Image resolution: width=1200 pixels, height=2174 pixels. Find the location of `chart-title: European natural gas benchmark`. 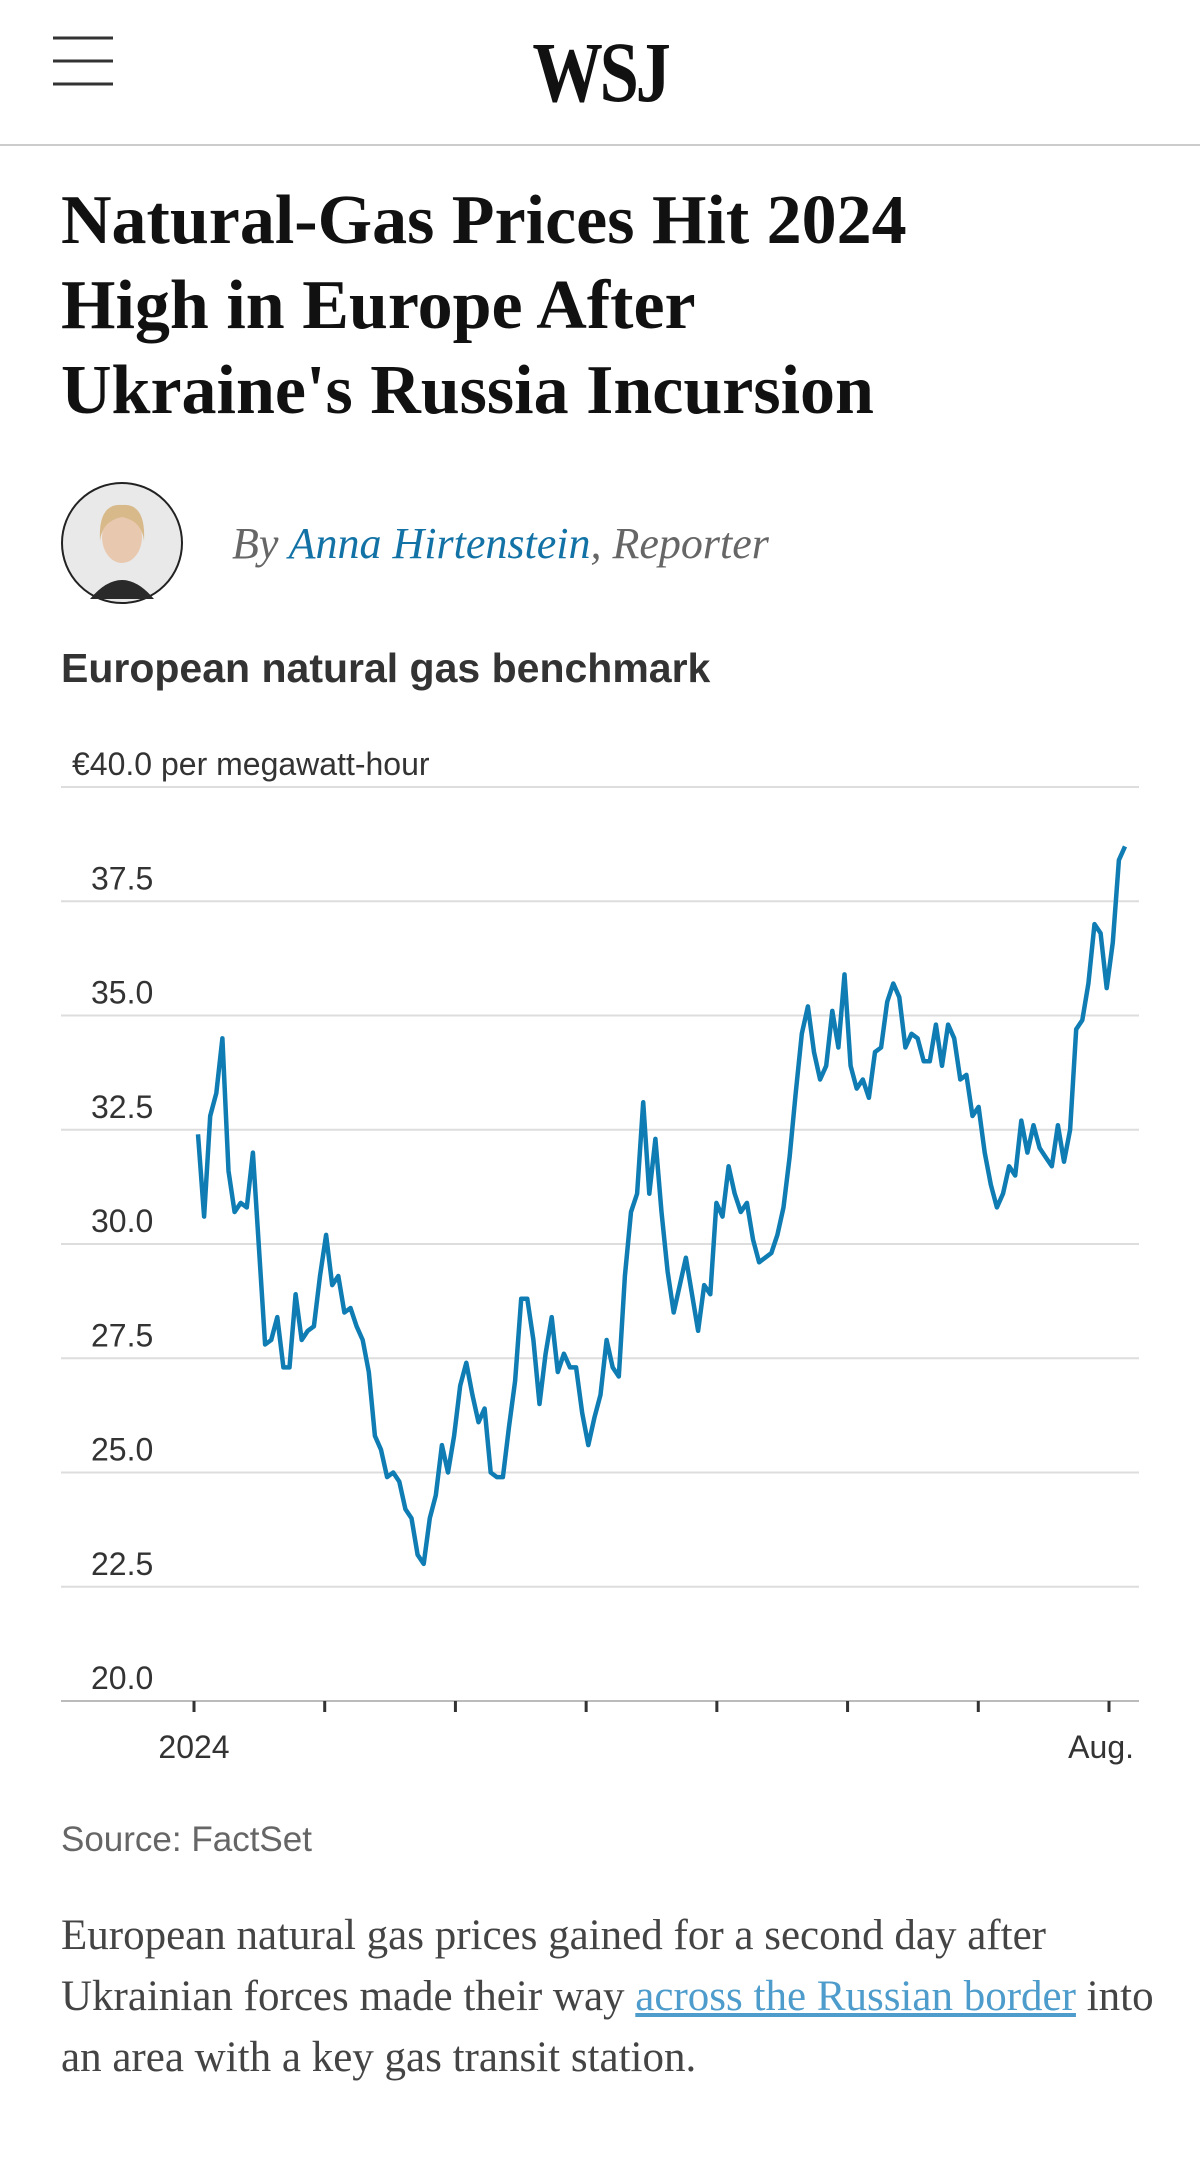

chart-title: European natural gas benchmark is located at coordinates (386, 668).